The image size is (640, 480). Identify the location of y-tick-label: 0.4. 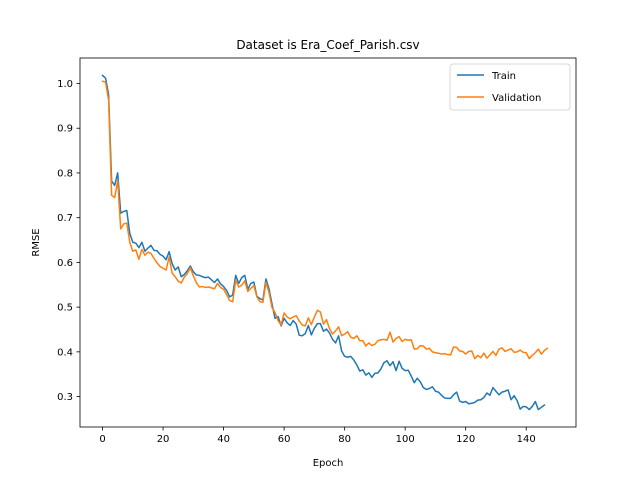
(65, 352).